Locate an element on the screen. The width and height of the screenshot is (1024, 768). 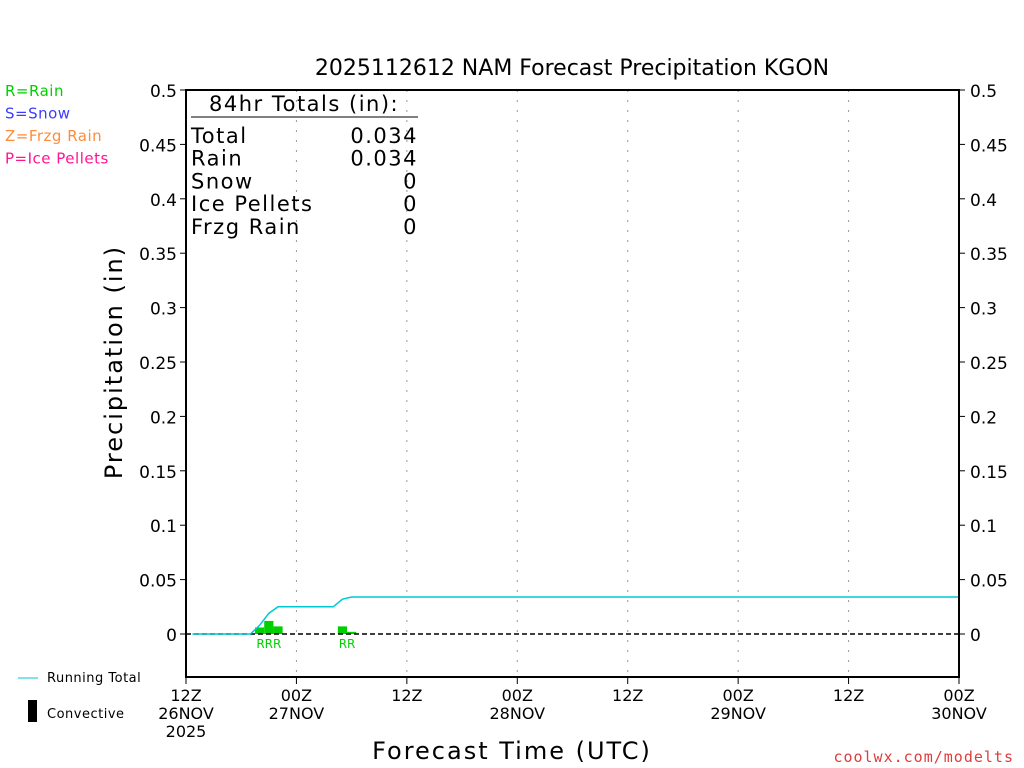
precip-type-legend: R=Rain S=Snow Z=Frzg Rain P=Ice Pellets is located at coordinates (57, 125).